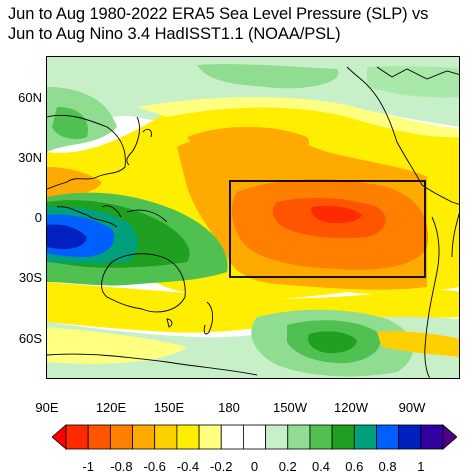 Image resolution: width=474 pixels, height=474 pixels. I want to click on colorbar-tick-label: 0.4, so click(321, 466).